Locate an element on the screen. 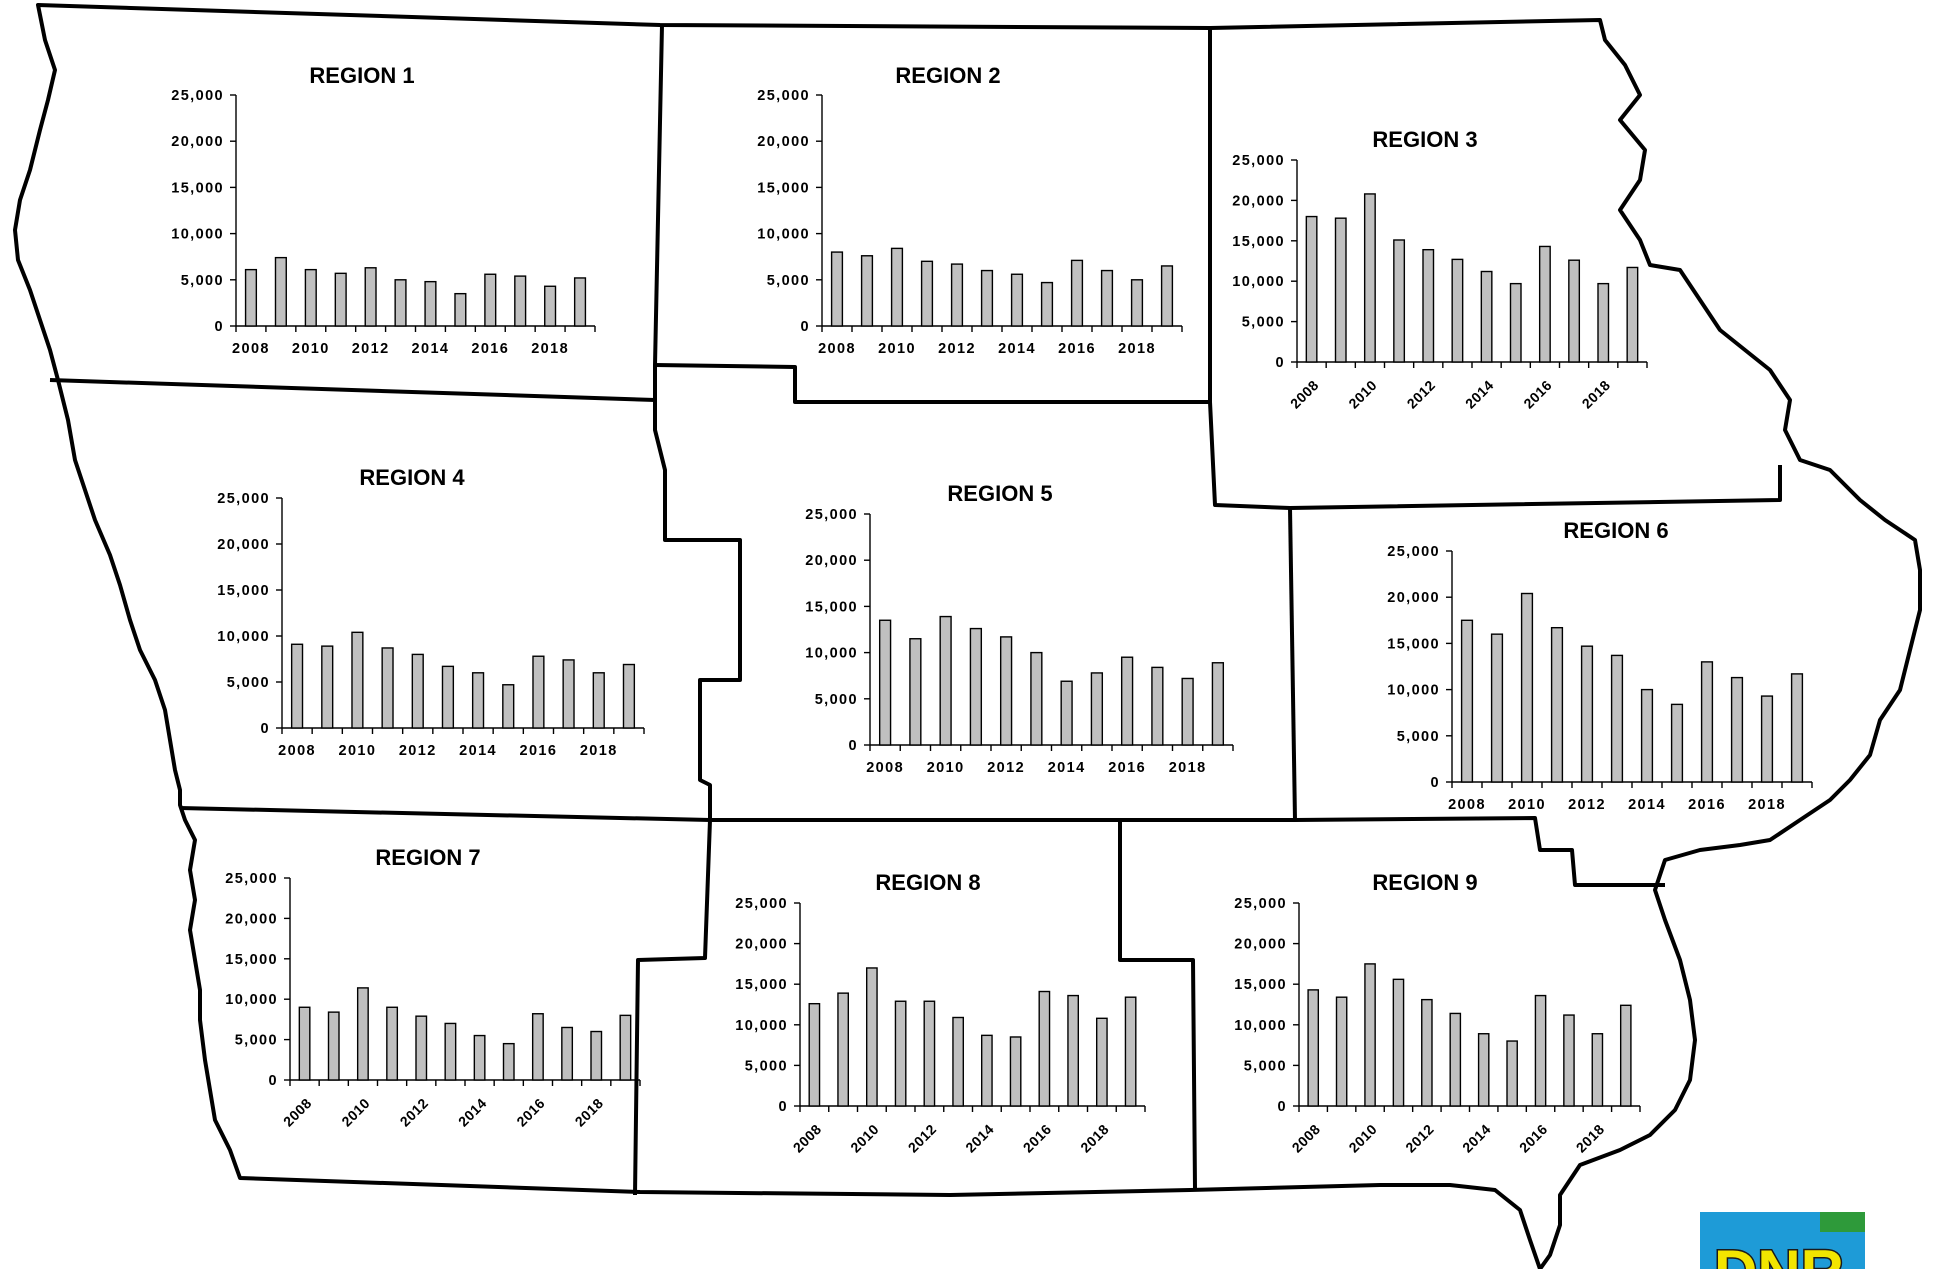 The image size is (1938, 1269). chart-title: REGION 2 is located at coordinates (947, 75).